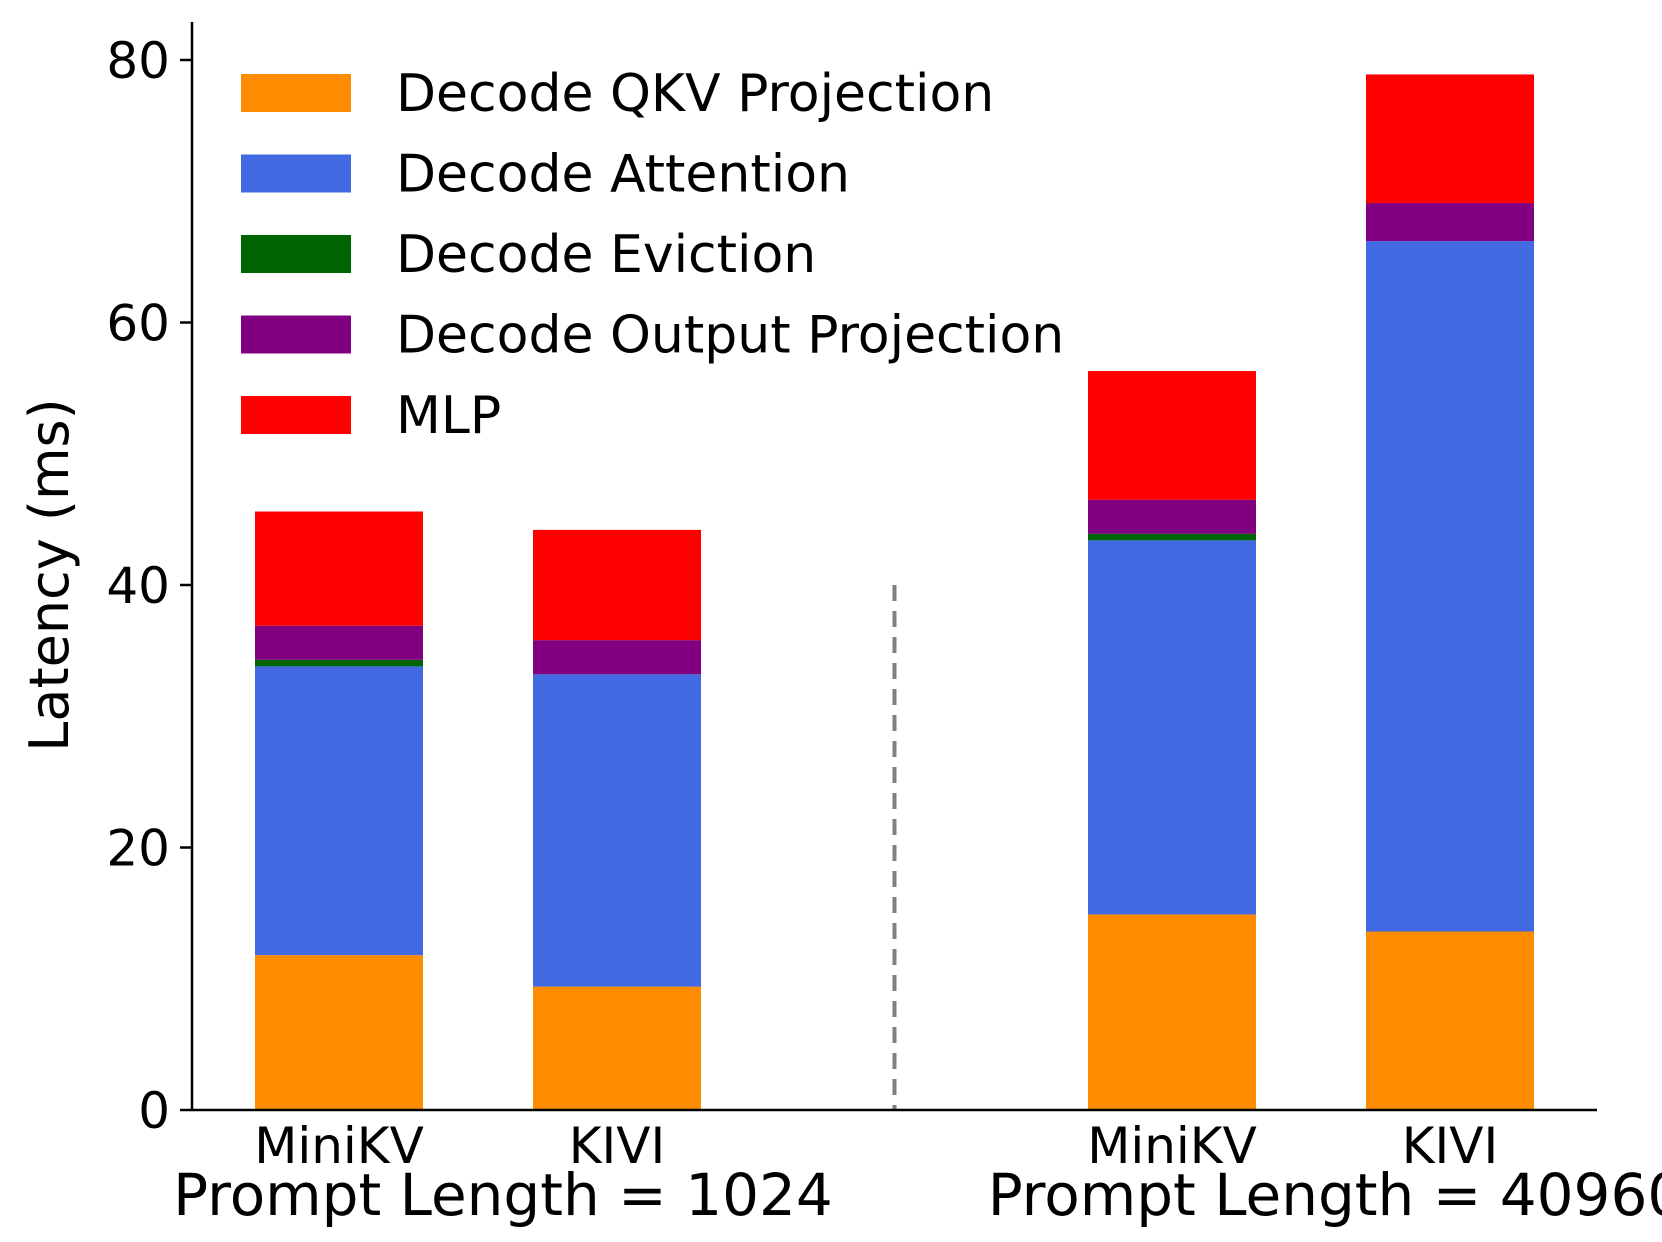  What do you see at coordinates (730, 336) in the screenshot?
I see `legend-label: Decode Output Projection` at bounding box center [730, 336].